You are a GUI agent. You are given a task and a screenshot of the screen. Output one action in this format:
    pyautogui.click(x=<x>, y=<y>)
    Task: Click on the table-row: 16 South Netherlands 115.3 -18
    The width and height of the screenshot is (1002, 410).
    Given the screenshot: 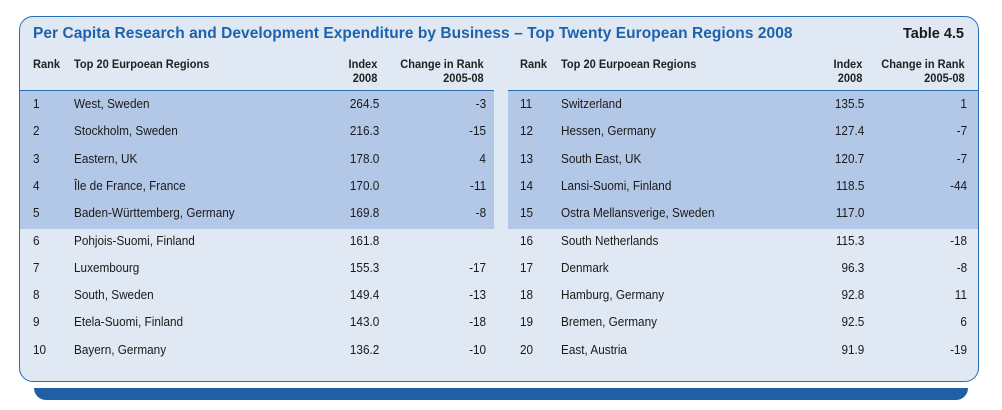 What is the action you would take?
    pyautogui.click(x=499, y=241)
    